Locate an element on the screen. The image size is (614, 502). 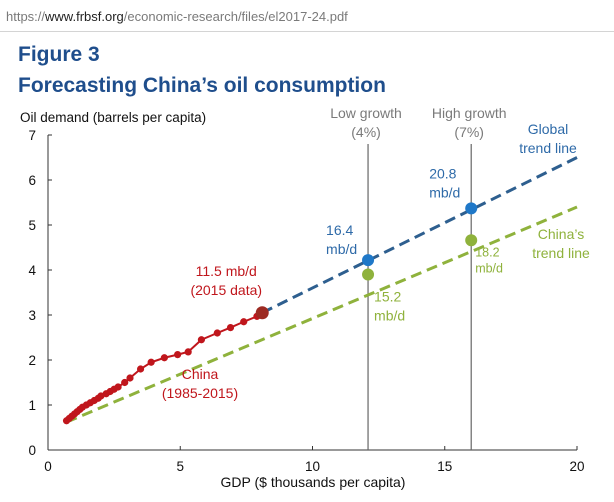
china-data-points is located at coordinates (161, 368).